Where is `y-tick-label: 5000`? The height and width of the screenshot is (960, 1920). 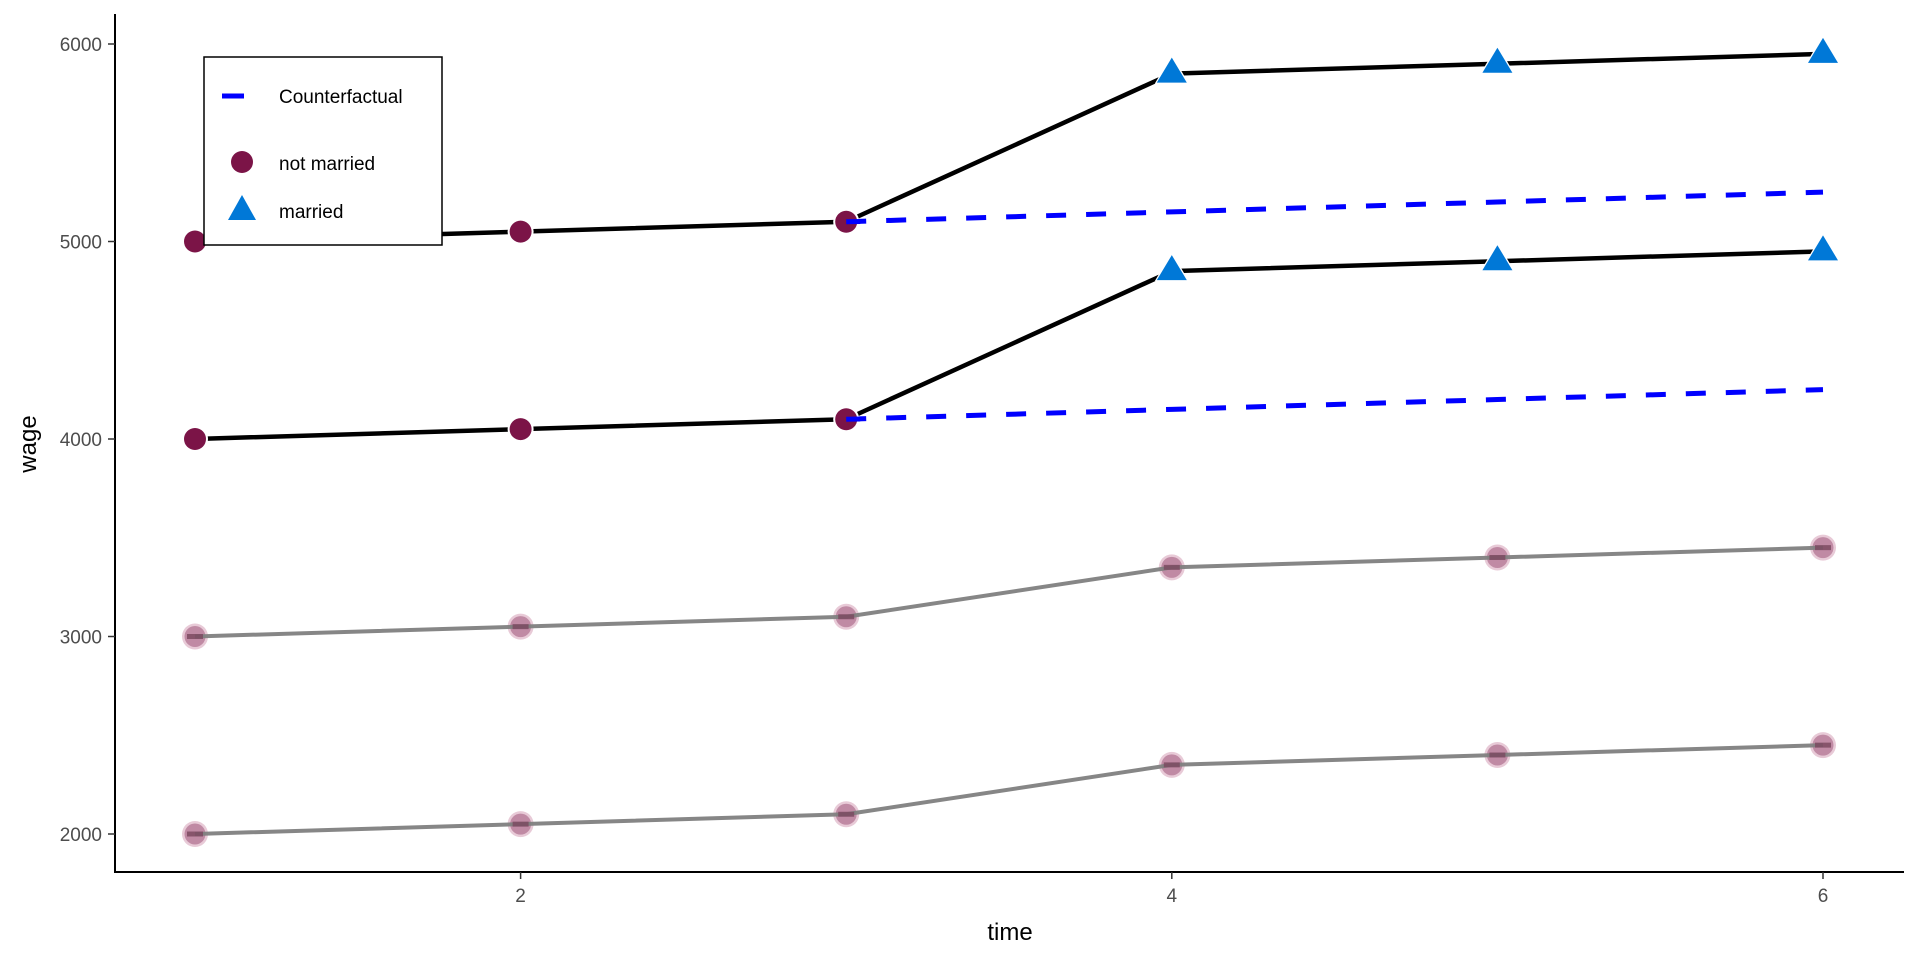 y-tick-label: 5000 is located at coordinates (81, 243).